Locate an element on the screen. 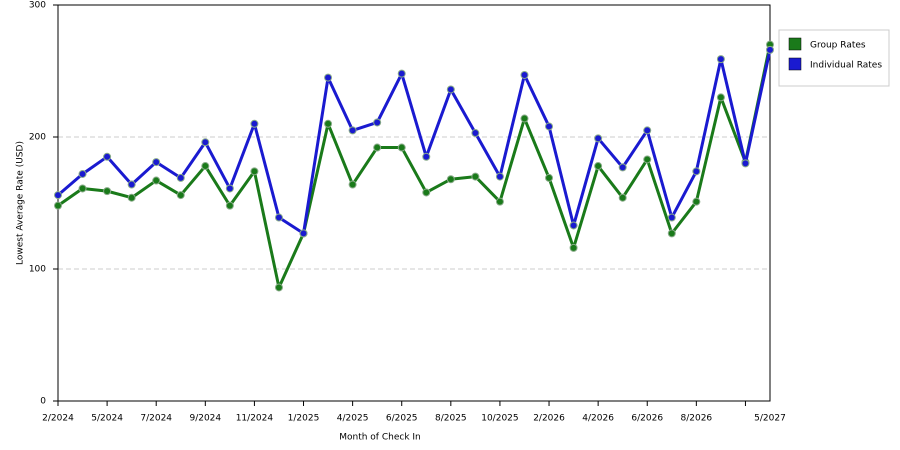 The width and height of the screenshot is (900, 450). x-tick-label: 8/2026 is located at coordinates (697, 419).